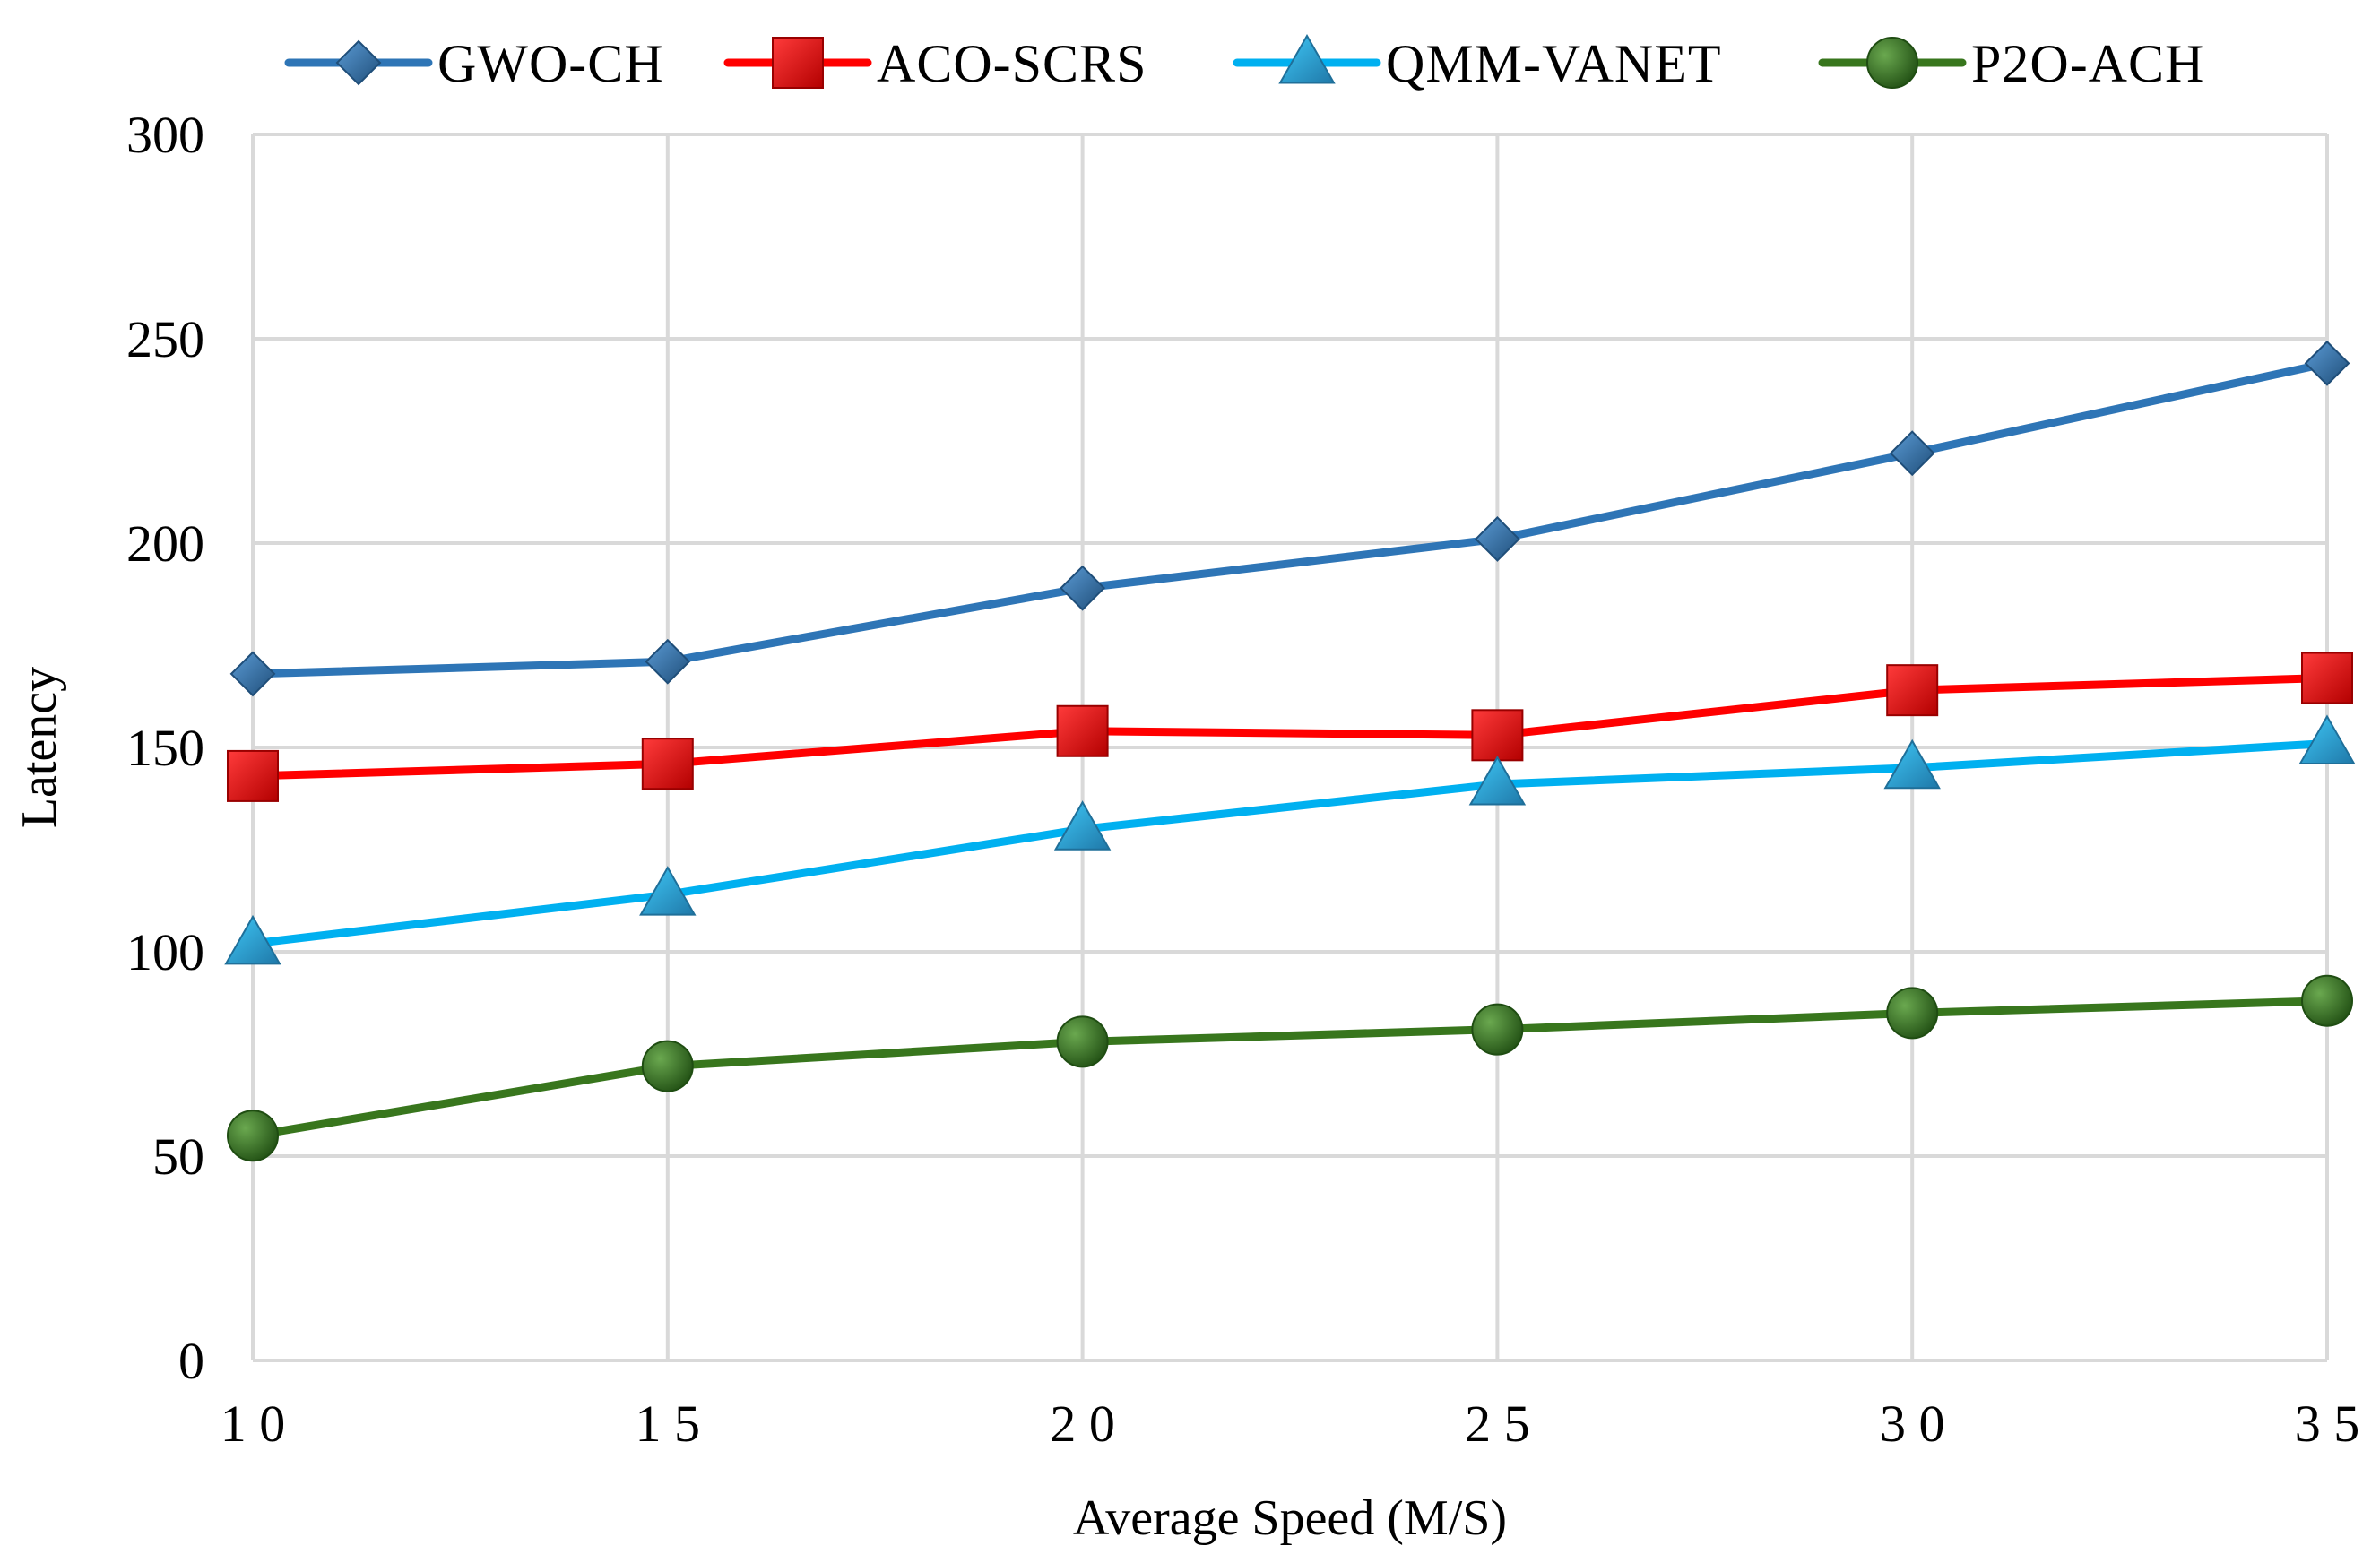 This screenshot has height=1563, width=2380. Describe the element at coordinates (1892, 63) in the screenshot. I see `legend-marker-p2o-ach` at that location.